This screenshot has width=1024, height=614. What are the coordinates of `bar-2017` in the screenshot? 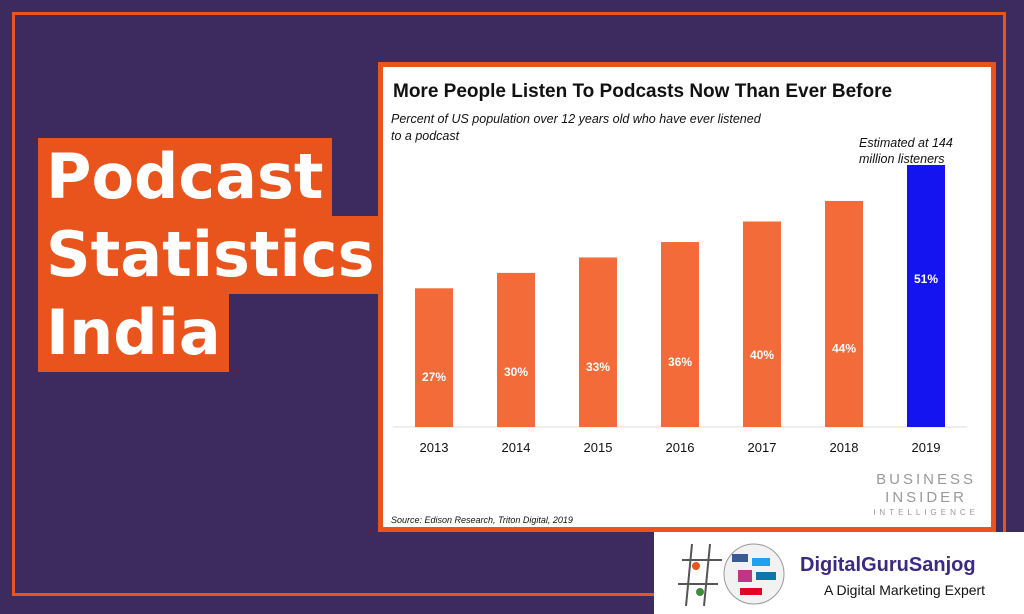 It's located at (762, 324).